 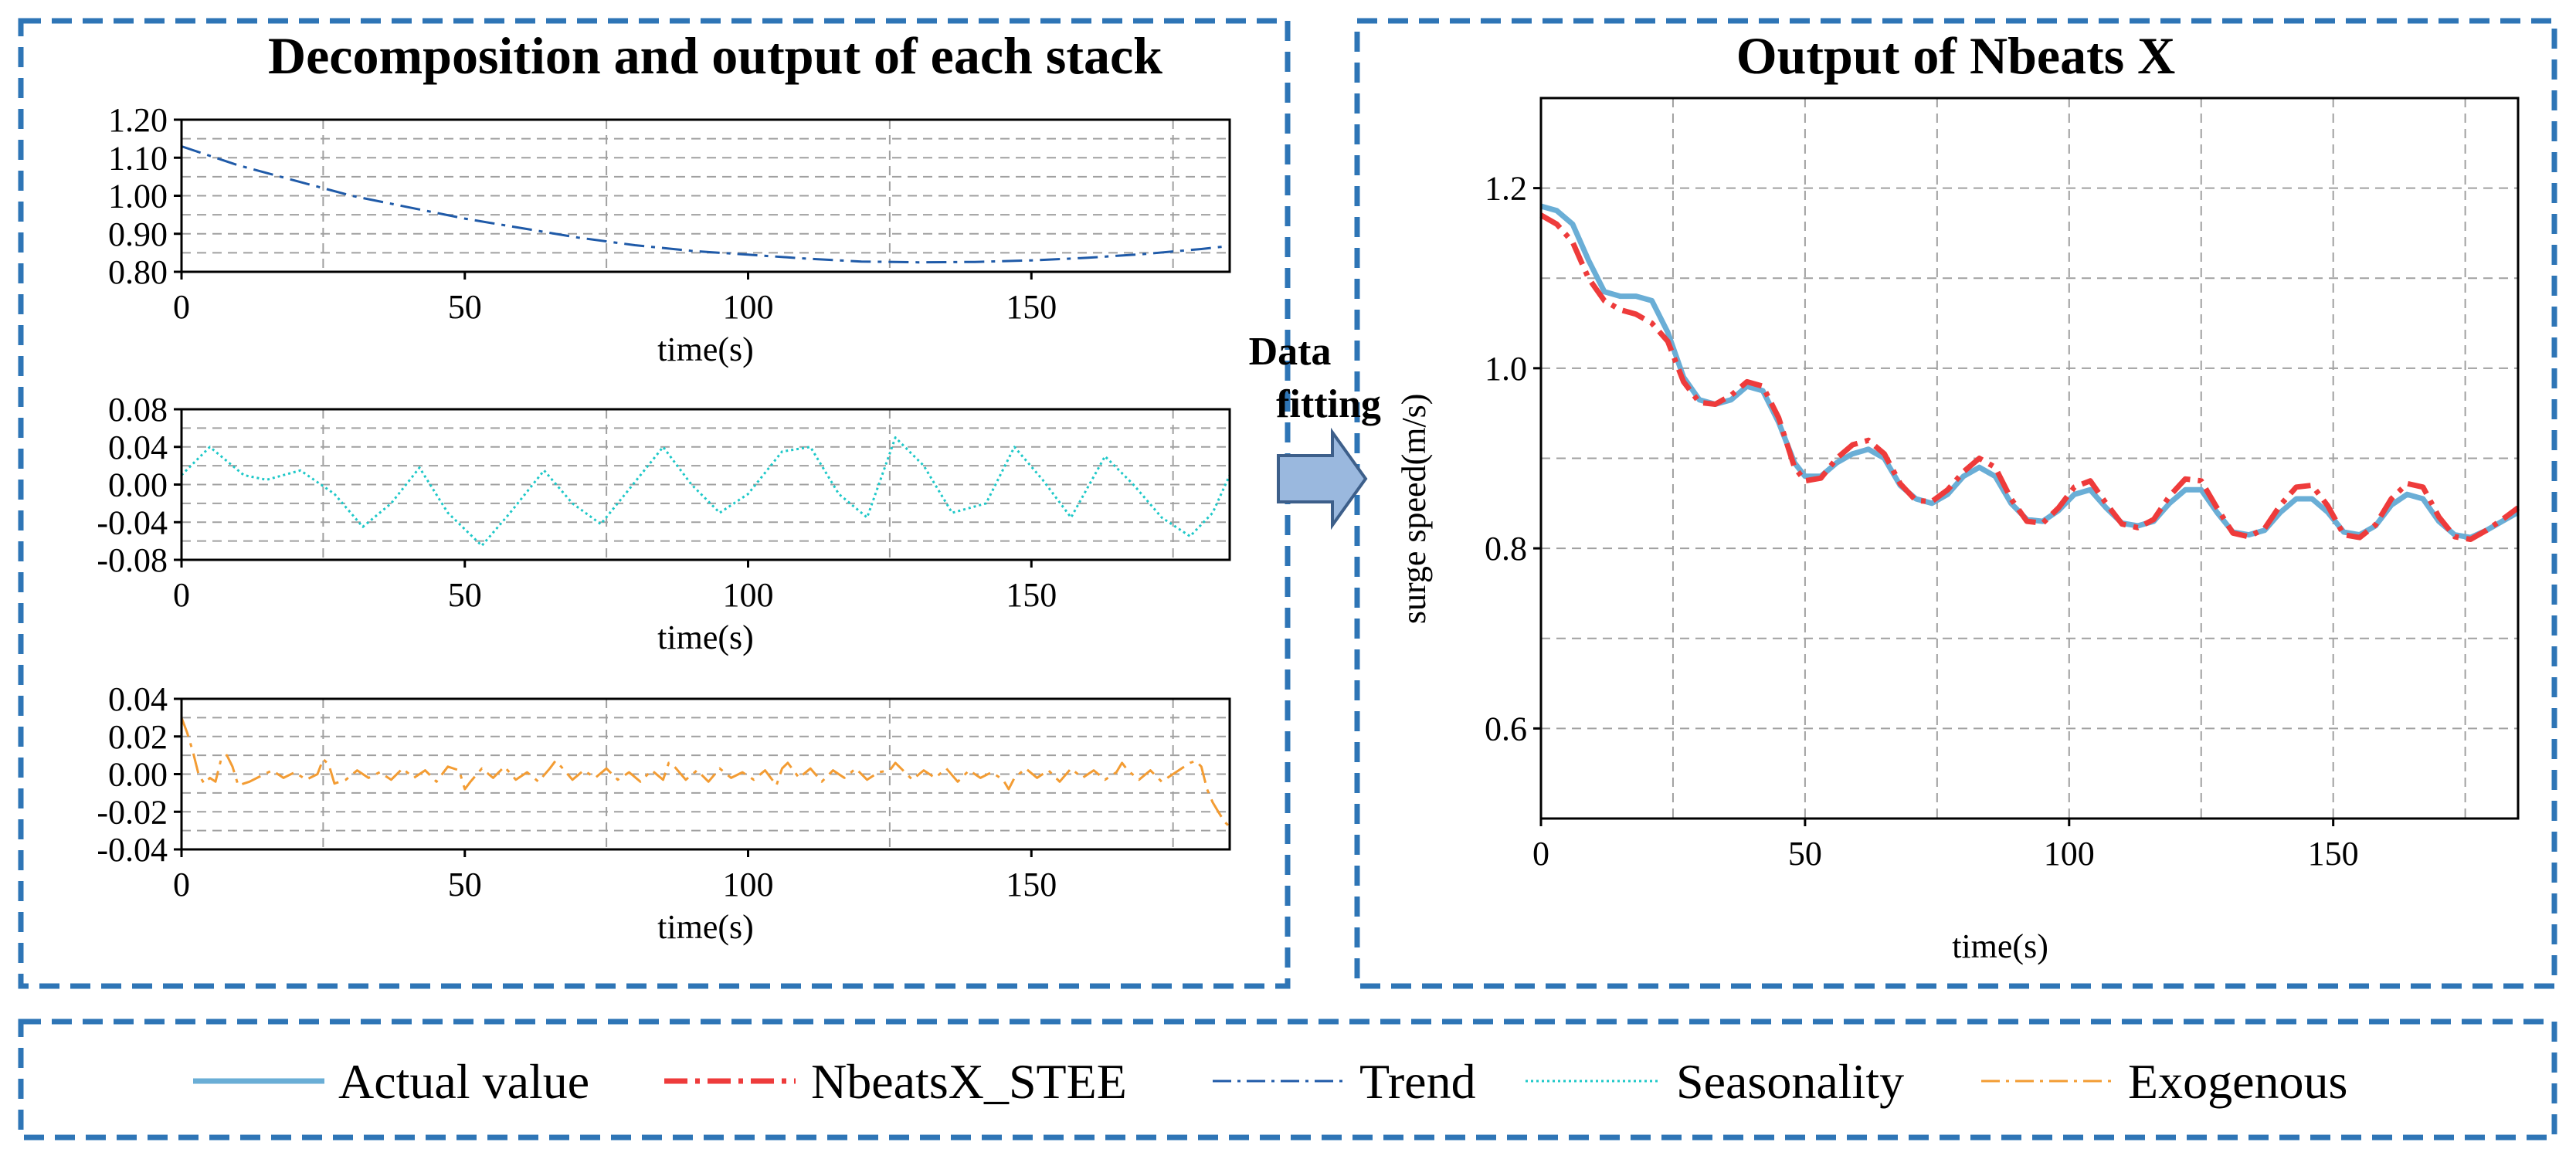 What do you see at coordinates (1506, 369) in the screenshot?
I see `y-tick-label: 1.0` at bounding box center [1506, 369].